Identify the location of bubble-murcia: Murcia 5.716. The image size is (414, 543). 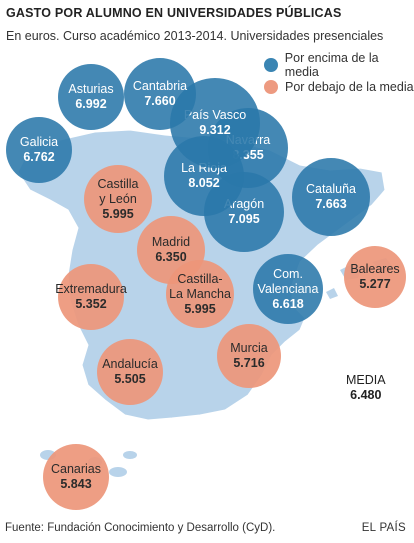
(249, 356).